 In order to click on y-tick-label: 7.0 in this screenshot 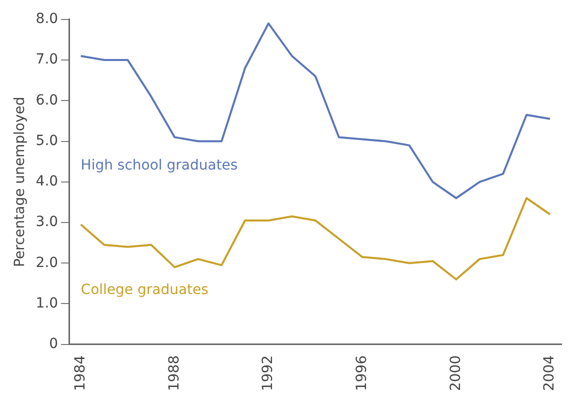, I will do `click(47, 60)`.